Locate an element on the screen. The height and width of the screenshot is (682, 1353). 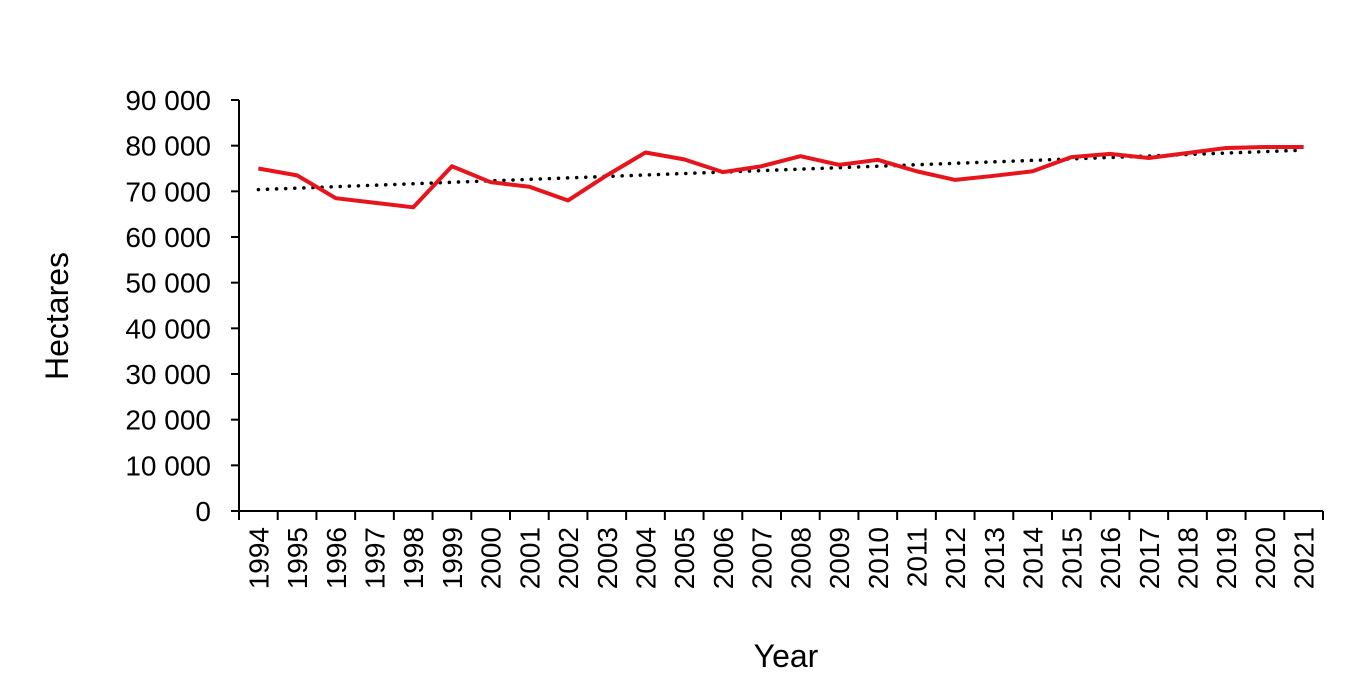
x-tick-label: 2000 is located at coordinates (491, 558).